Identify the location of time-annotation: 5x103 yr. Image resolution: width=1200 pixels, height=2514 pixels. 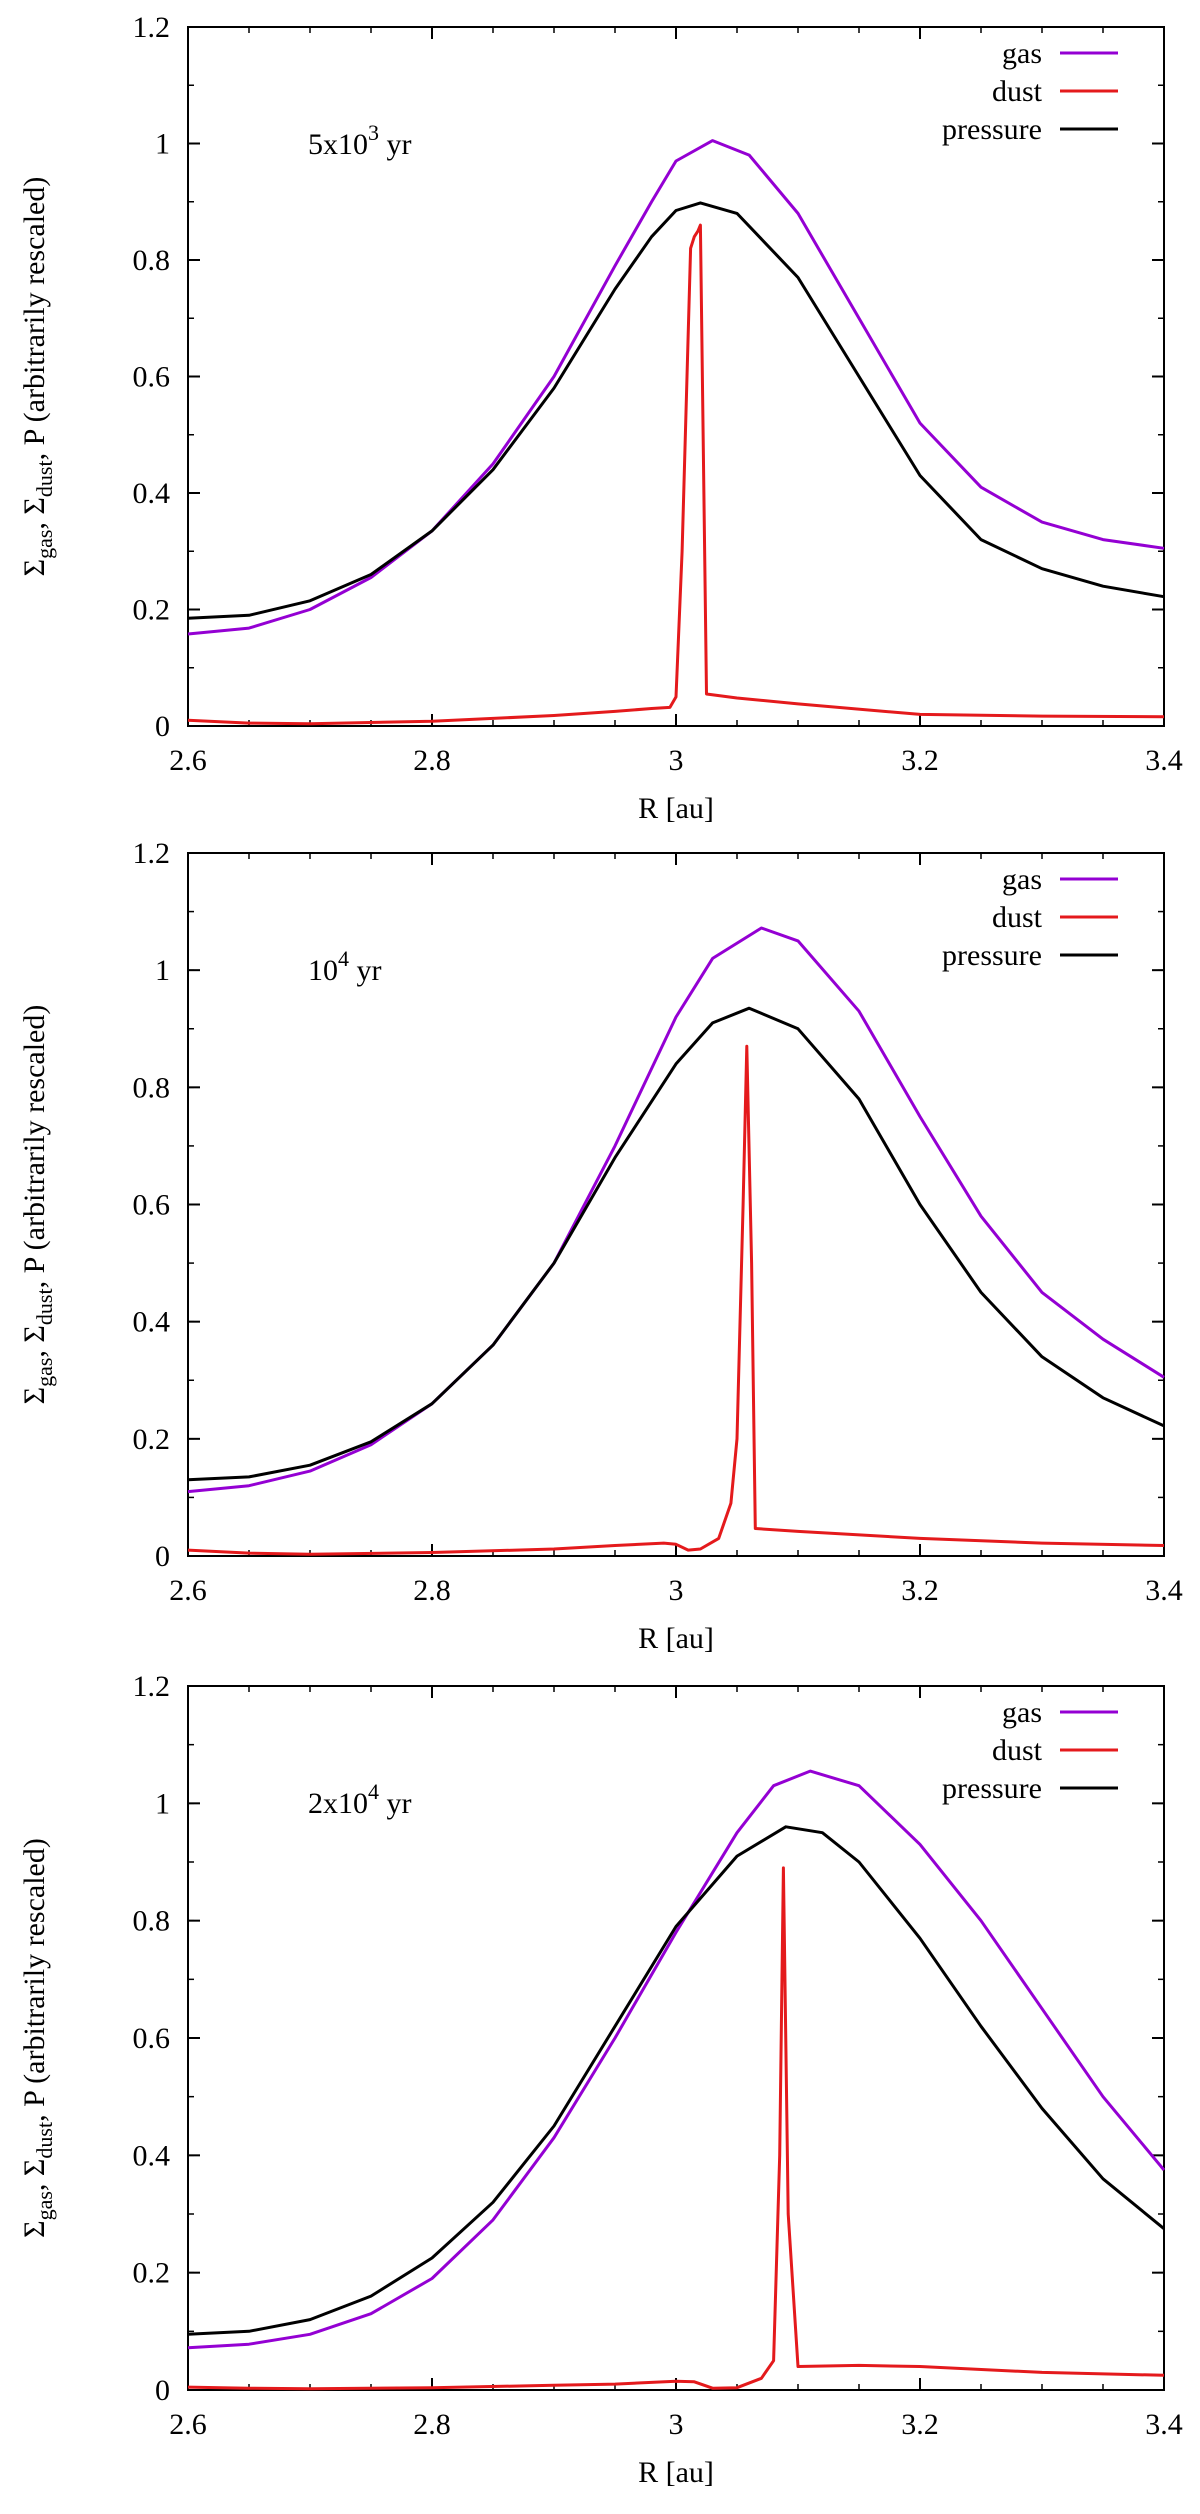
(360, 140).